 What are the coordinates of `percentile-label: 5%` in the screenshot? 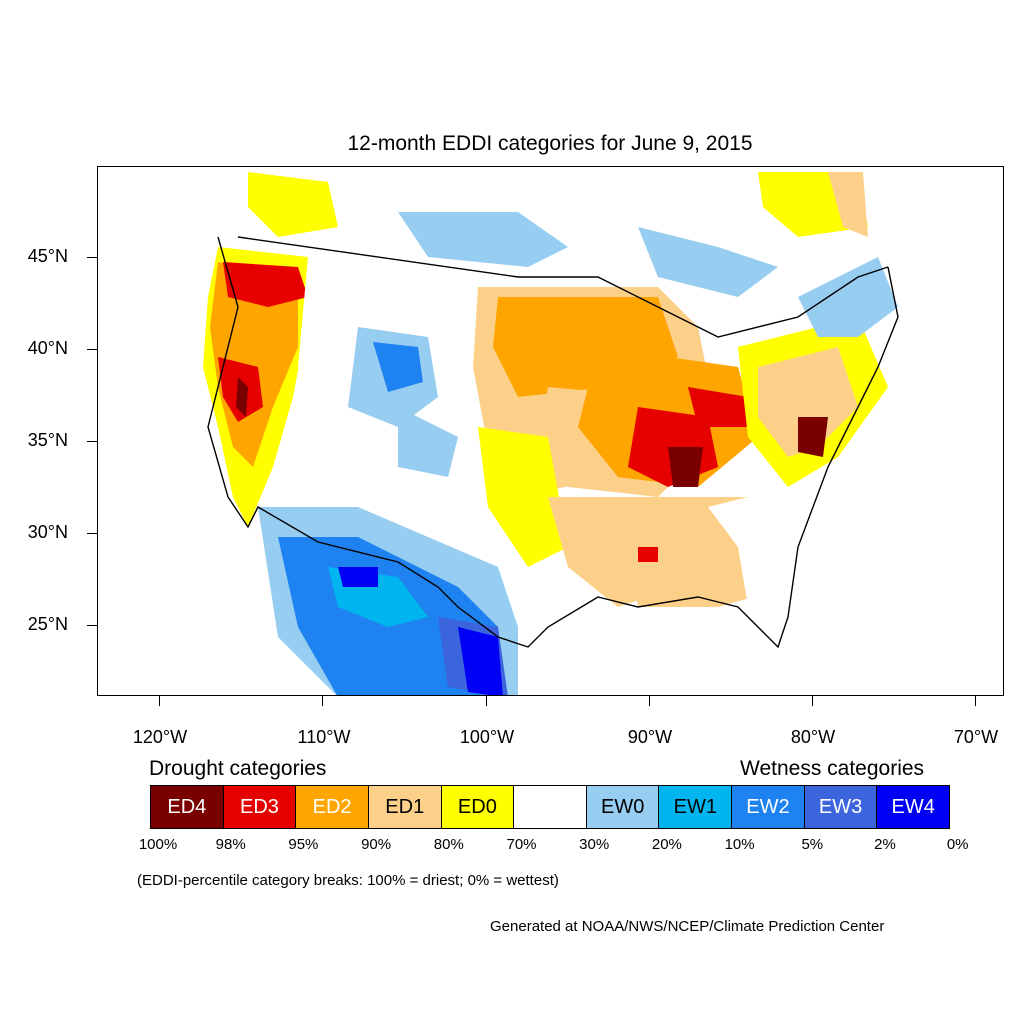 It's located at (812, 844).